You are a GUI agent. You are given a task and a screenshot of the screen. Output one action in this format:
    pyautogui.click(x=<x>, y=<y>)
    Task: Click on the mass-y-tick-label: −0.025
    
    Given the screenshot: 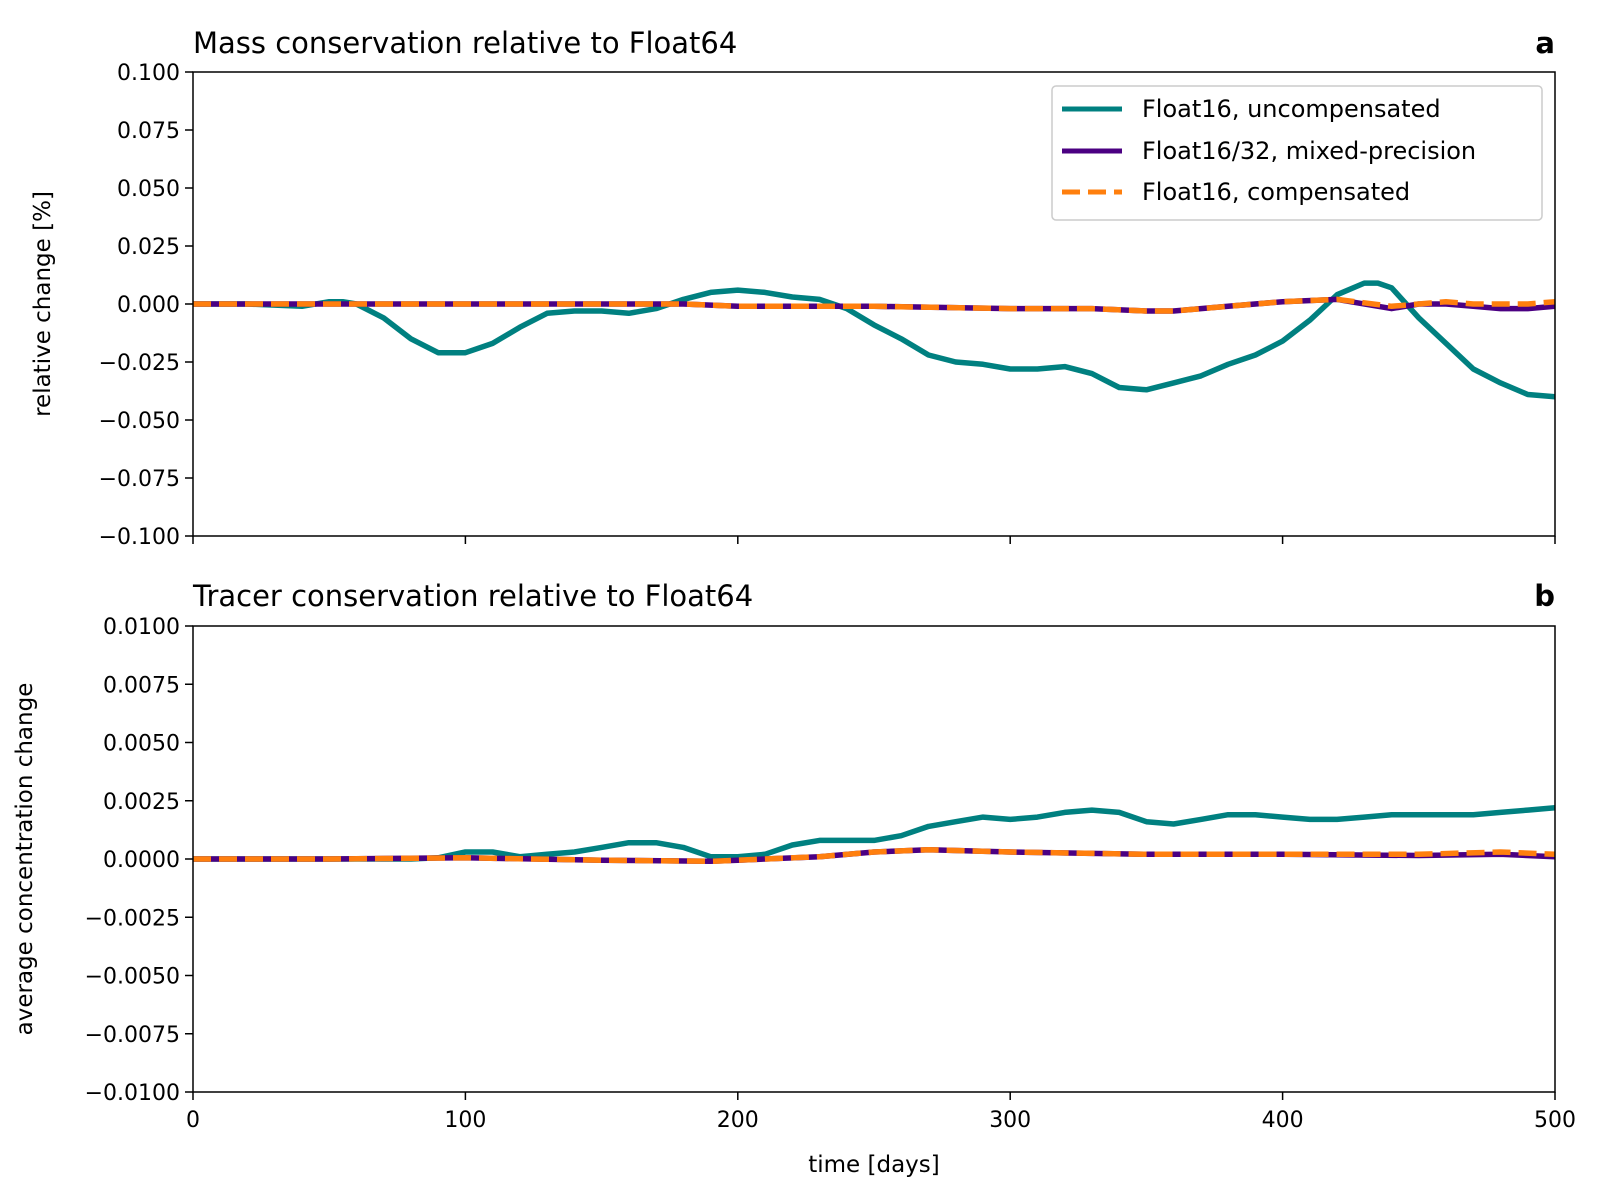 What is the action you would take?
    pyautogui.click(x=139, y=363)
    